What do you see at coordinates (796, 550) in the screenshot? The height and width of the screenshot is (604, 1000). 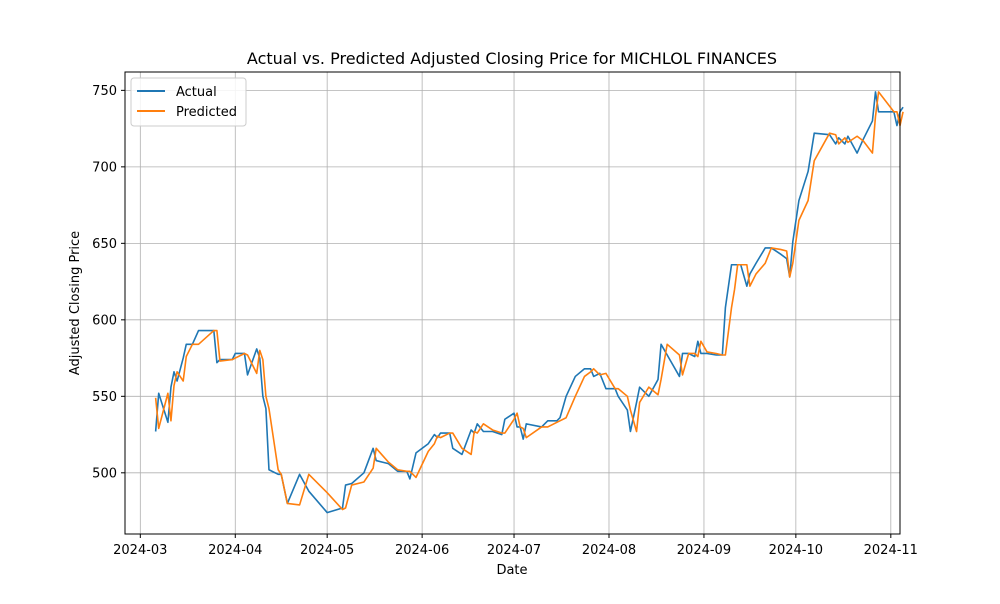 I see `x-tick-label: 2024-10` at bounding box center [796, 550].